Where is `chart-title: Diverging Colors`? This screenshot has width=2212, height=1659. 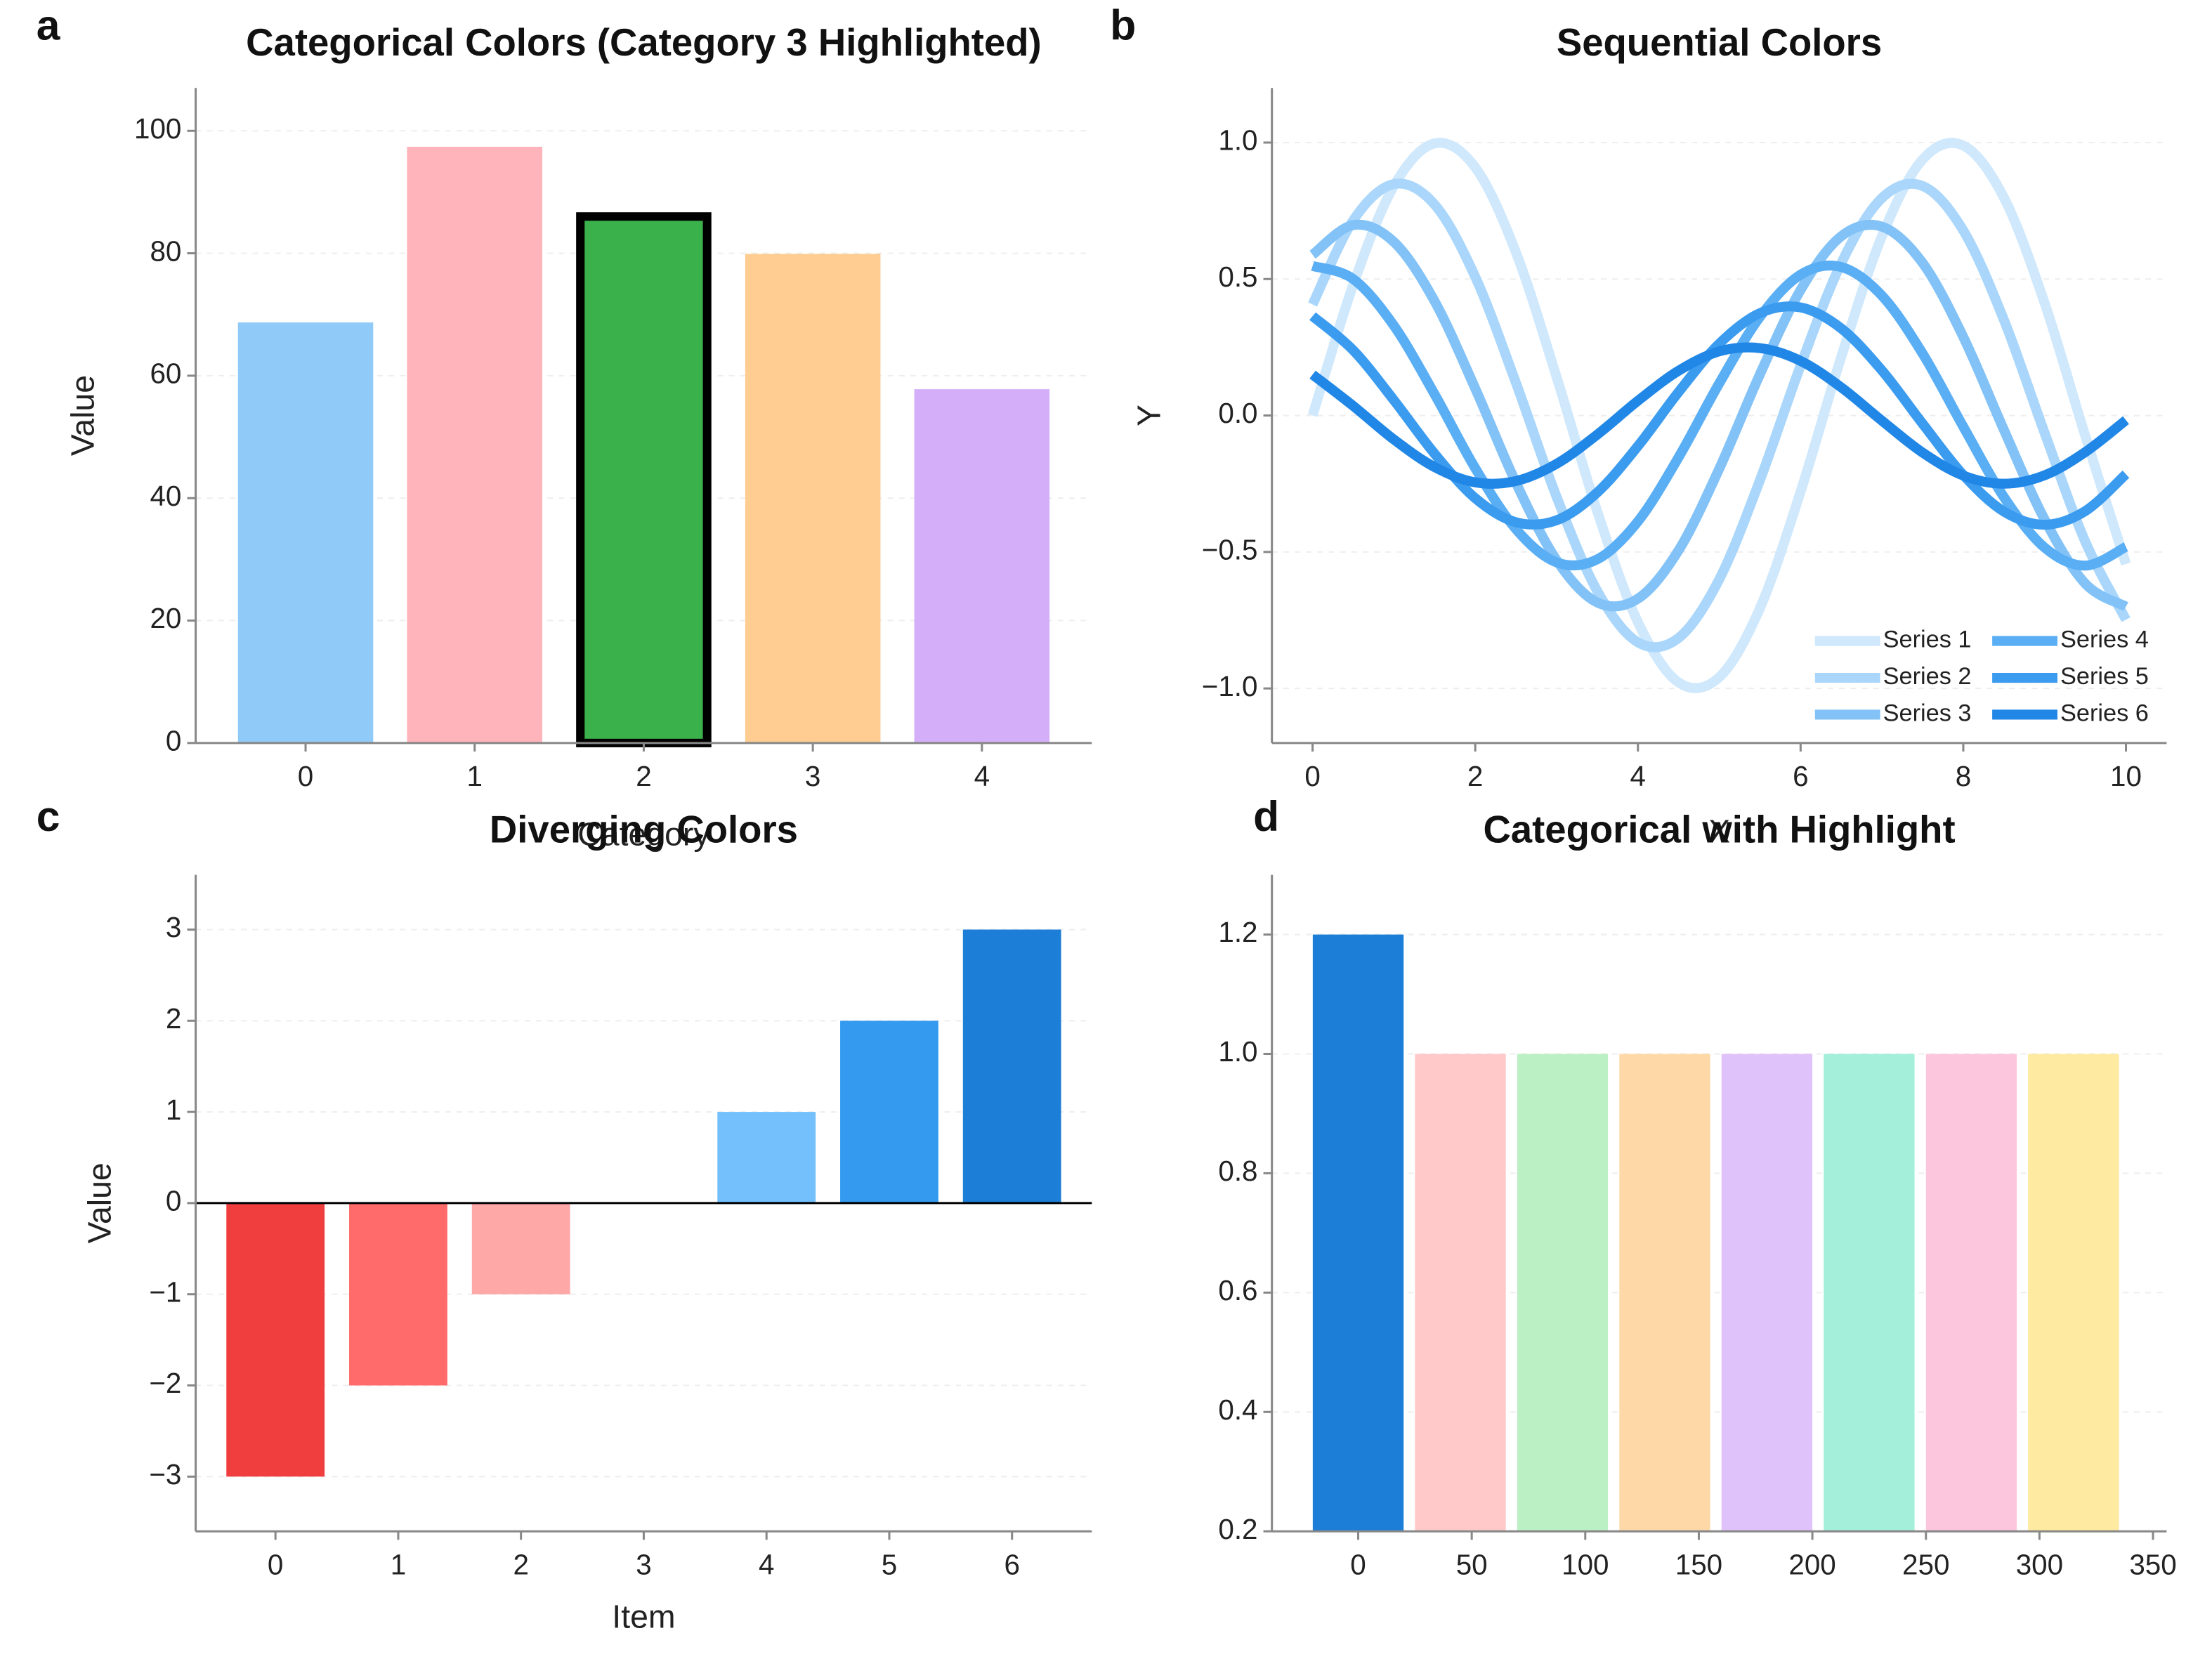 chart-title: Diverging Colors is located at coordinates (644, 829).